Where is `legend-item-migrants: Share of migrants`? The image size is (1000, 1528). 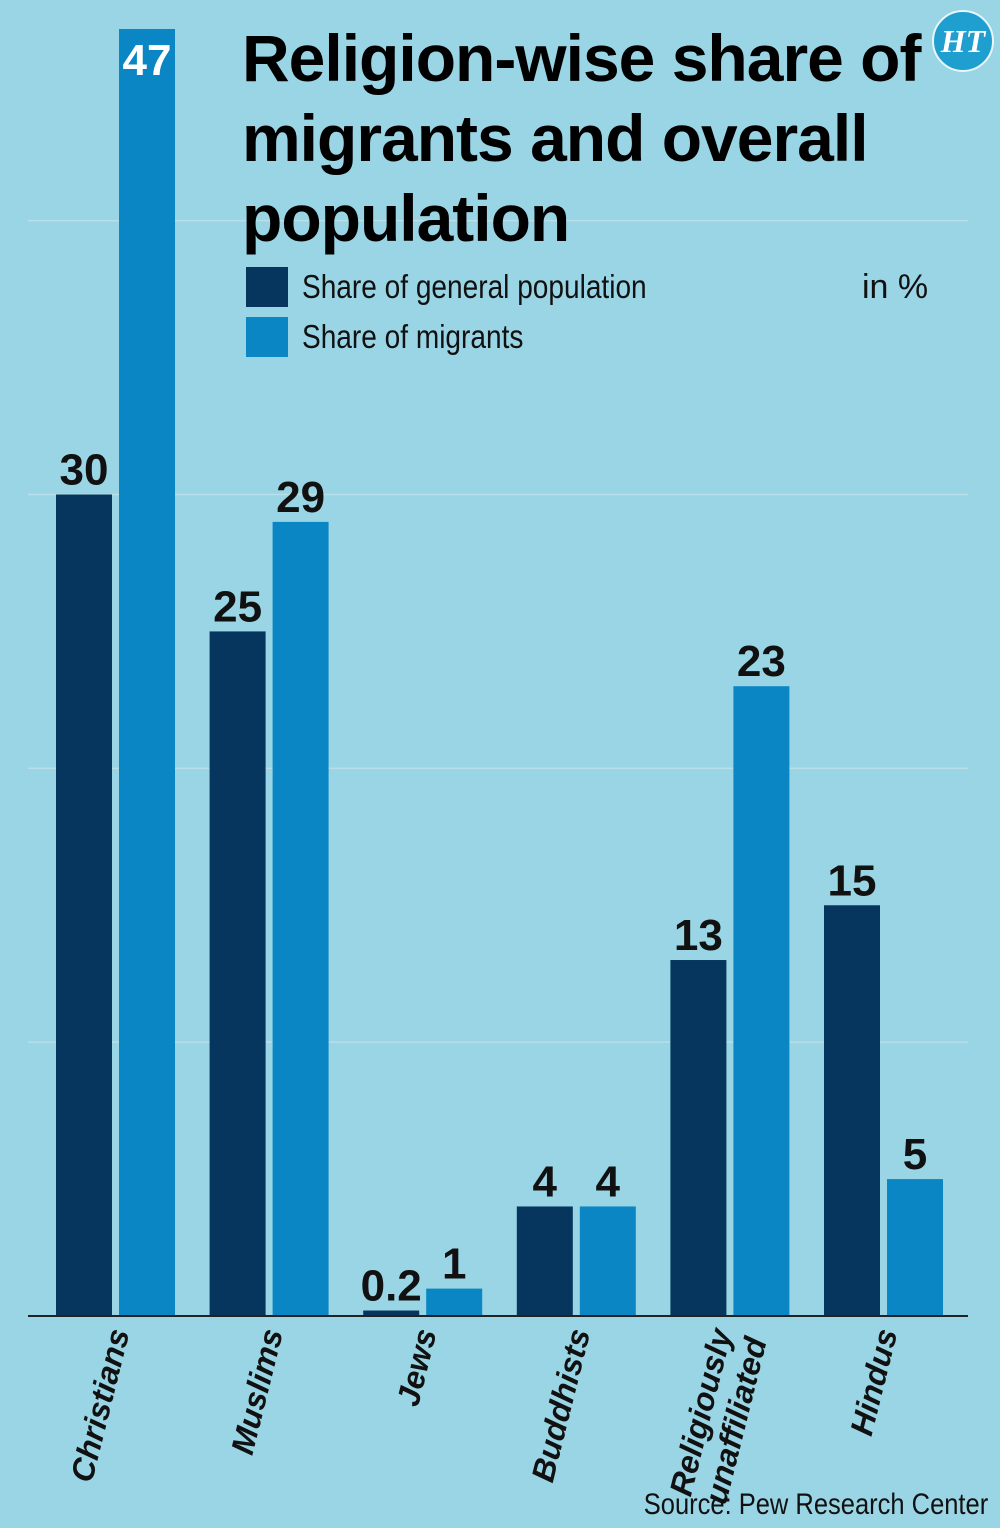
legend-item-migrants: Share of migrants is located at coordinates (476, 337).